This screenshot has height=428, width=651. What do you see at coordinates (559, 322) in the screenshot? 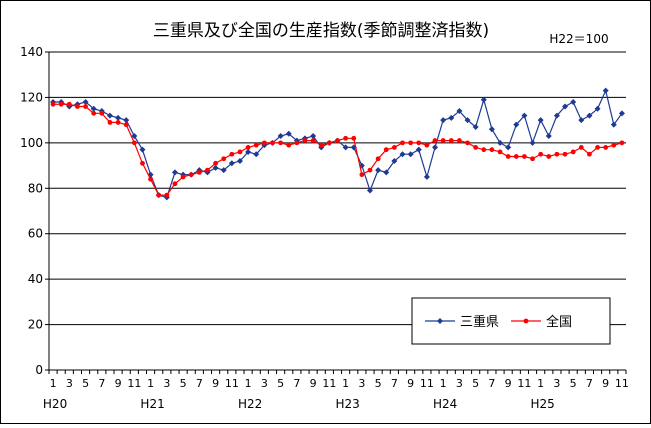
I see `legend-label: 全国` at bounding box center [559, 322].